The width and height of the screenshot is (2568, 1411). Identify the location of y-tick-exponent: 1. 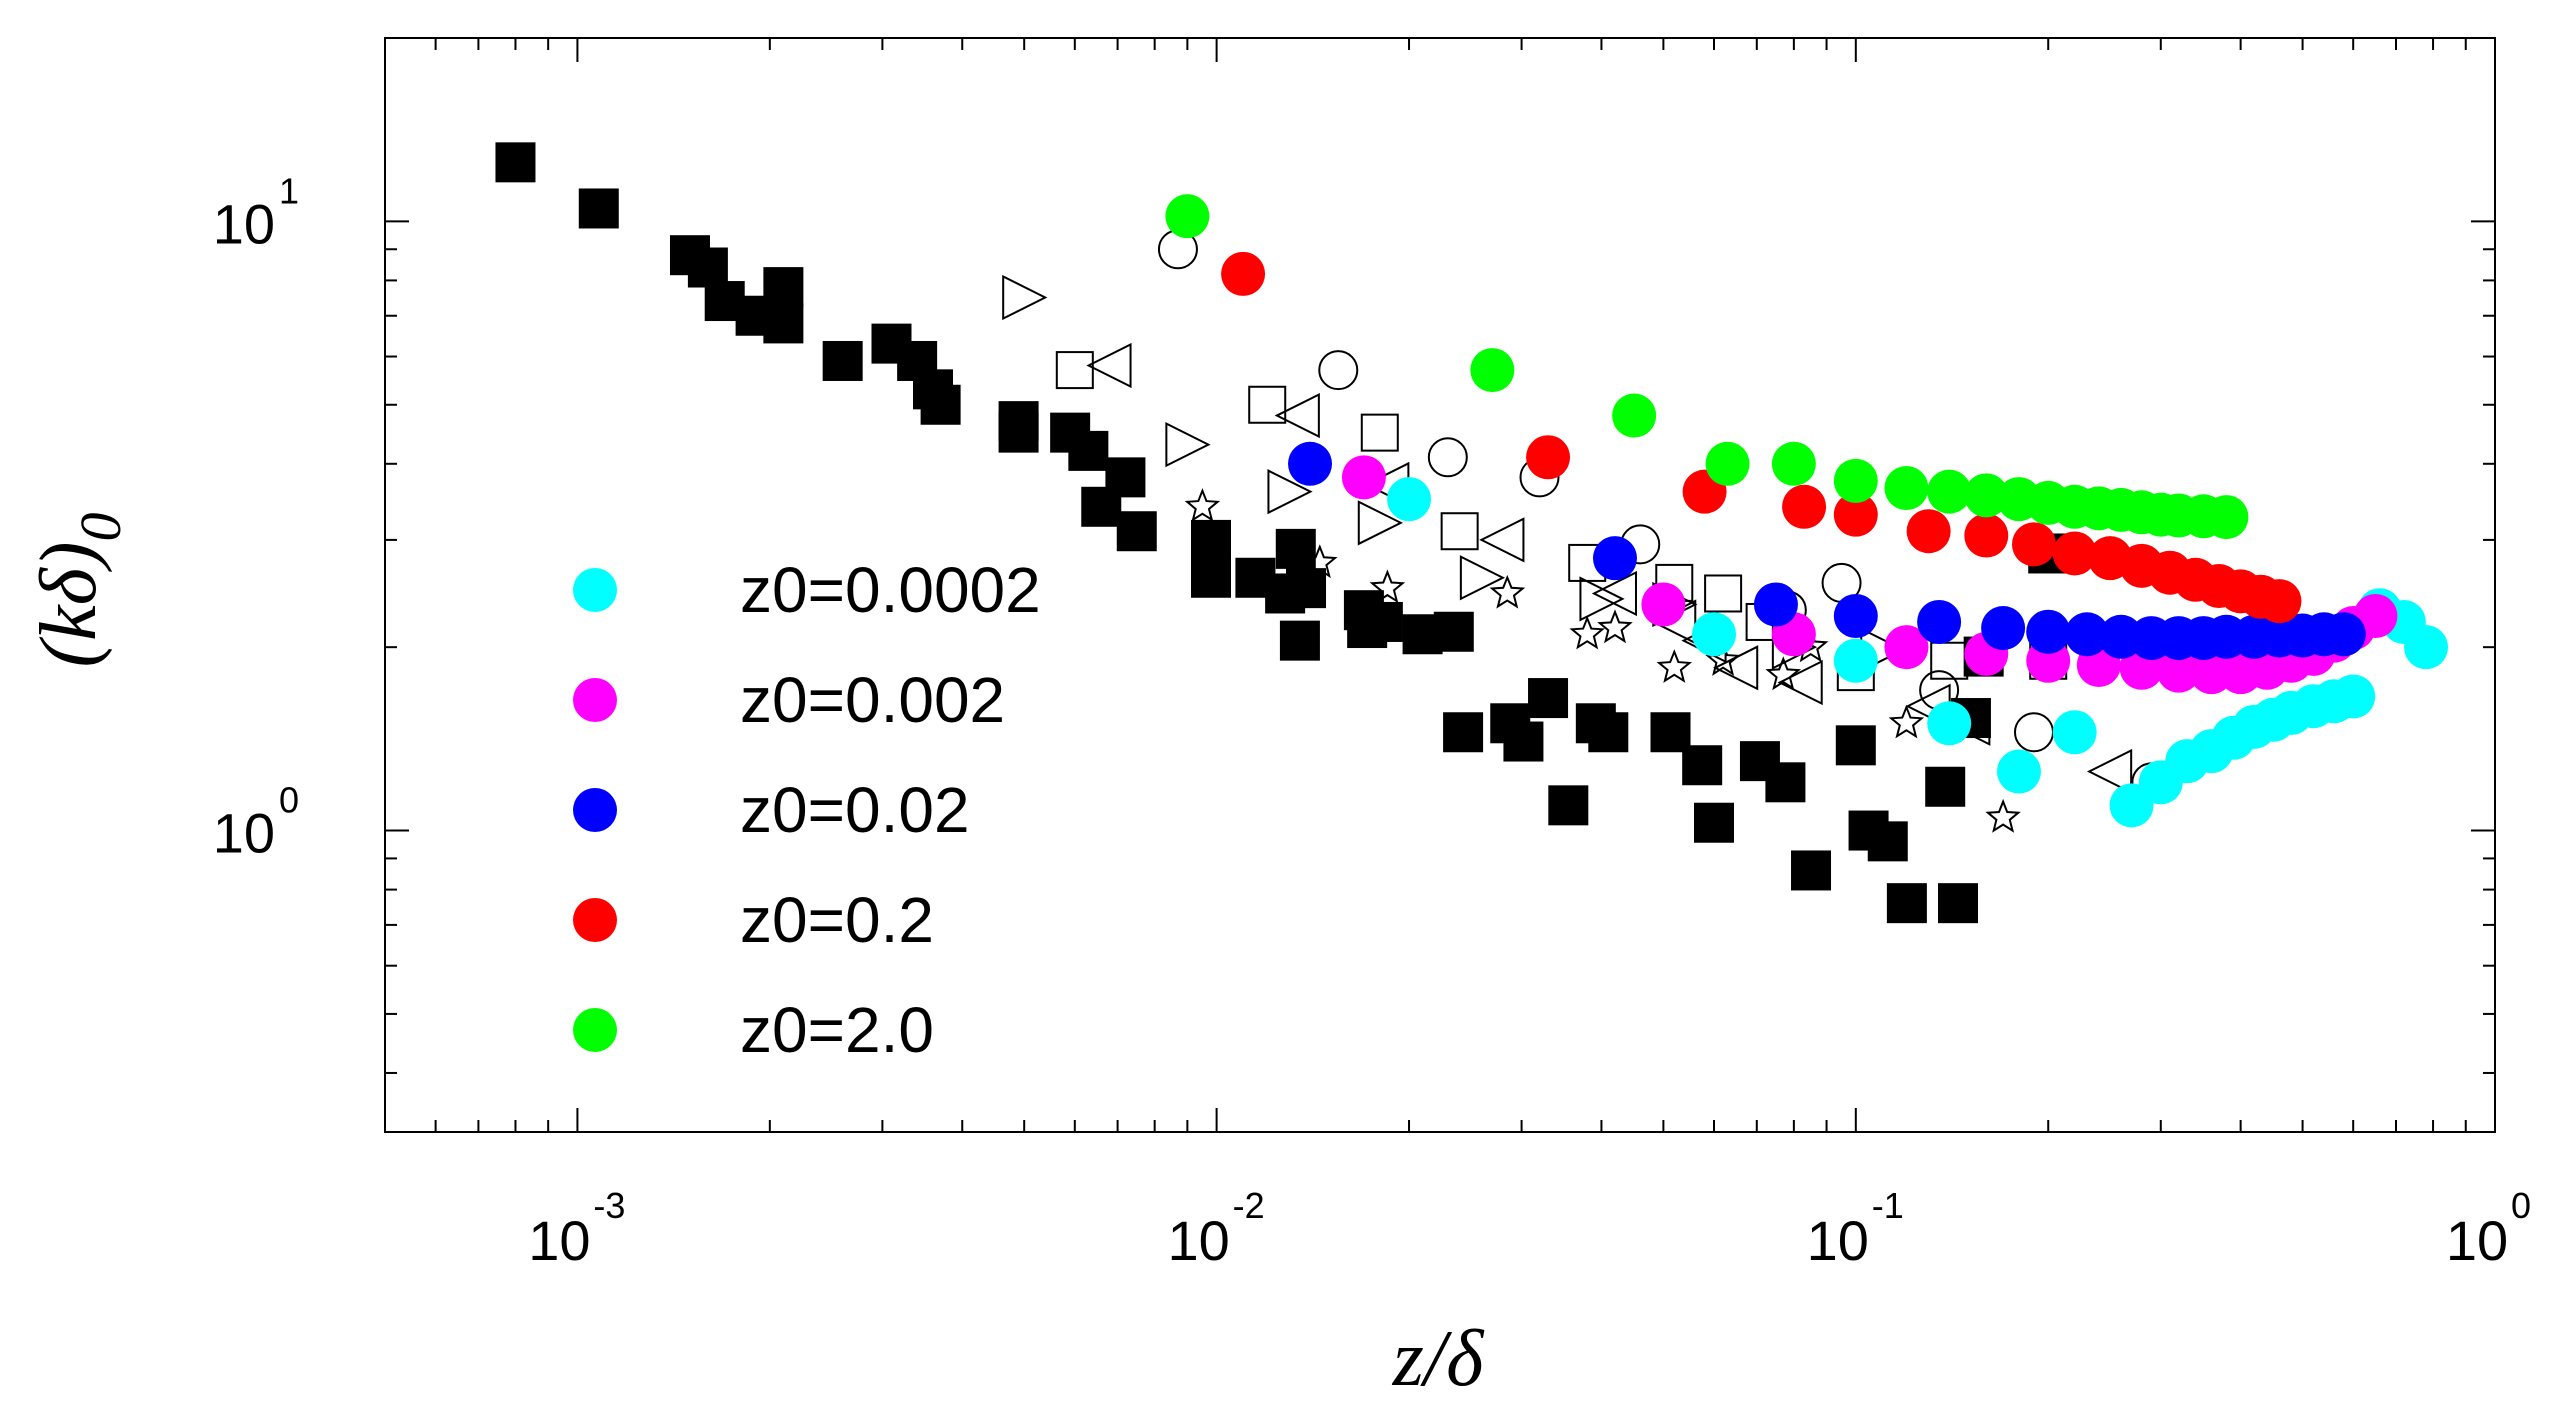
(289, 190).